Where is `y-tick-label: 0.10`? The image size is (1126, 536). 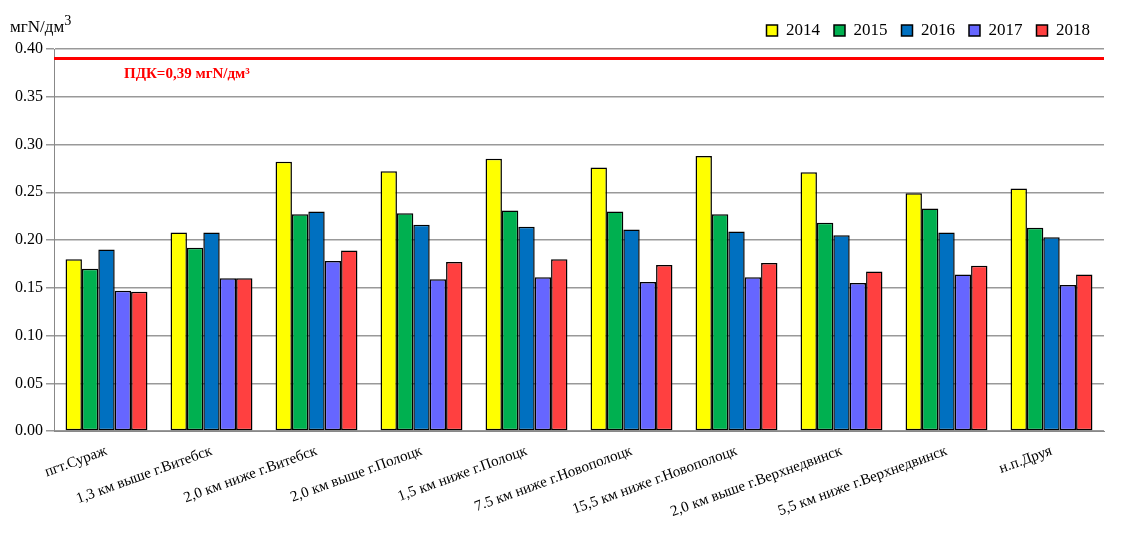
y-tick-label: 0.10 is located at coordinates (29, 334).